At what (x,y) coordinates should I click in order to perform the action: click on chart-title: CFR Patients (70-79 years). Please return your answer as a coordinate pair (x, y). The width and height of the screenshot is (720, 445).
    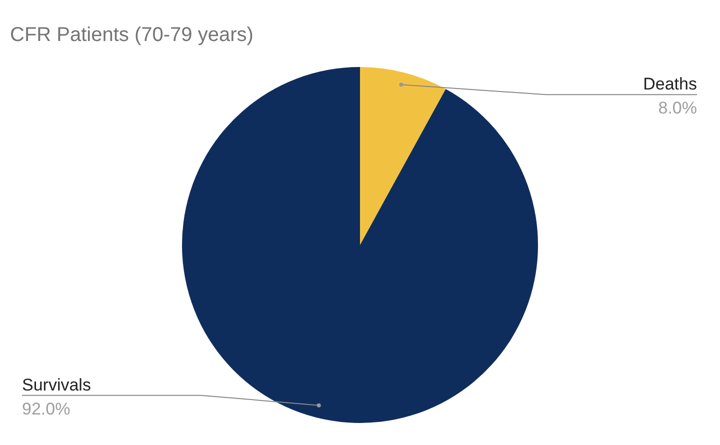
    Looking at the image, I should click on (132, 35).